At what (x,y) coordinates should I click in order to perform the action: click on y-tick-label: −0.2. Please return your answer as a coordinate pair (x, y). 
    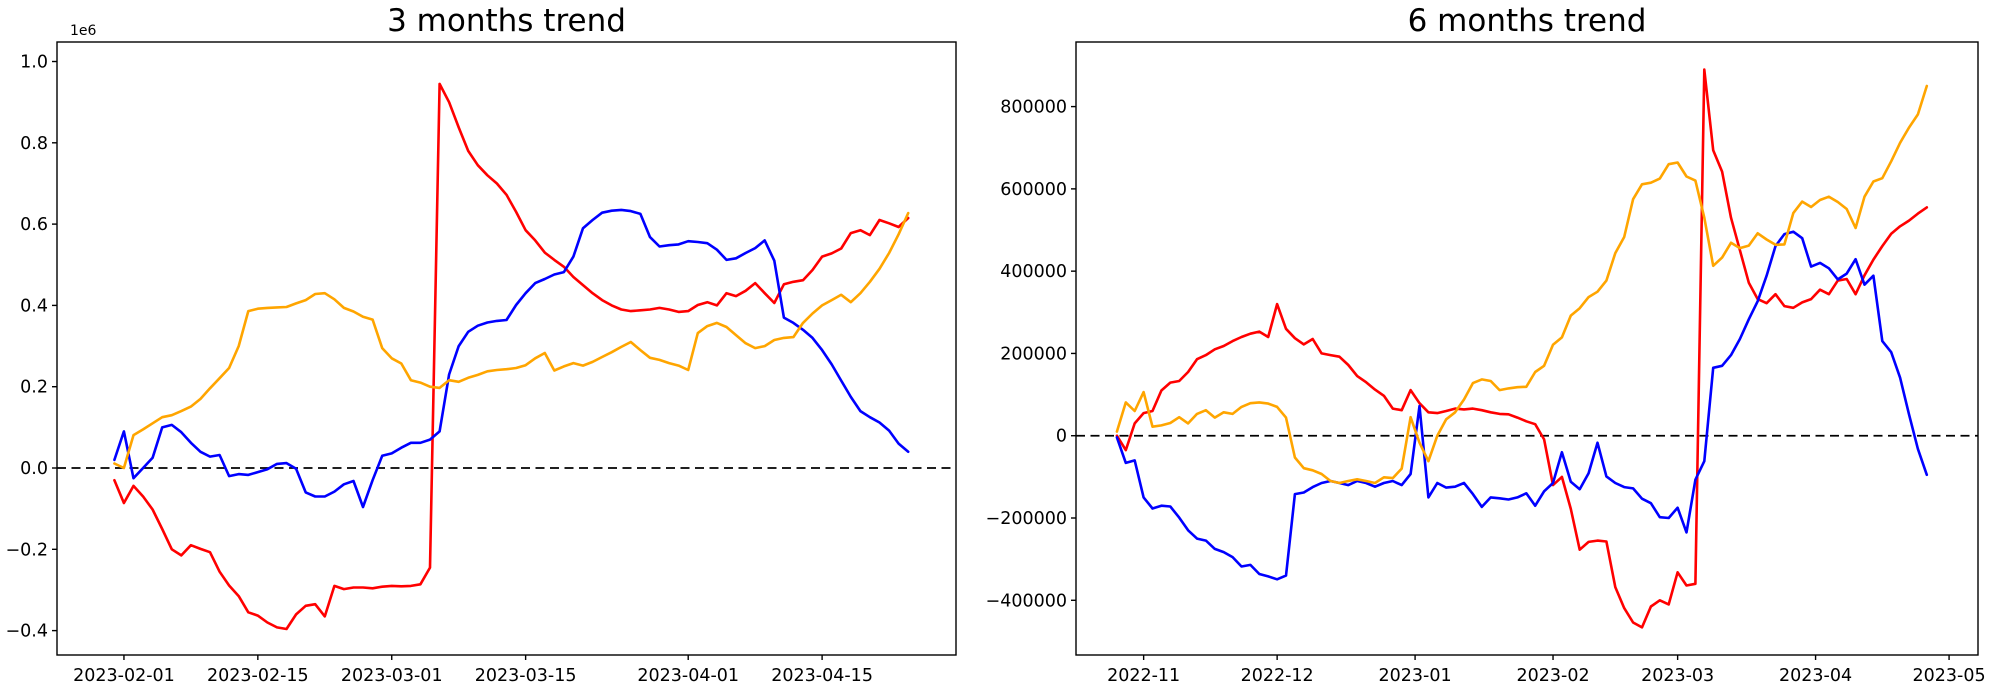
    Looking at the image, I should click on (27, 550).